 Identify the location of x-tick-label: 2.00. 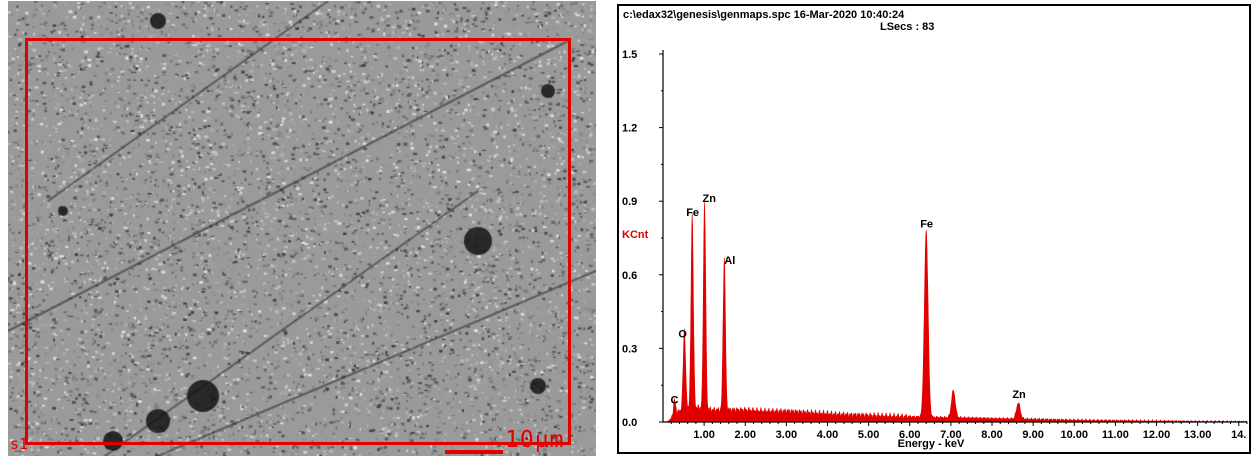
(745, 435).